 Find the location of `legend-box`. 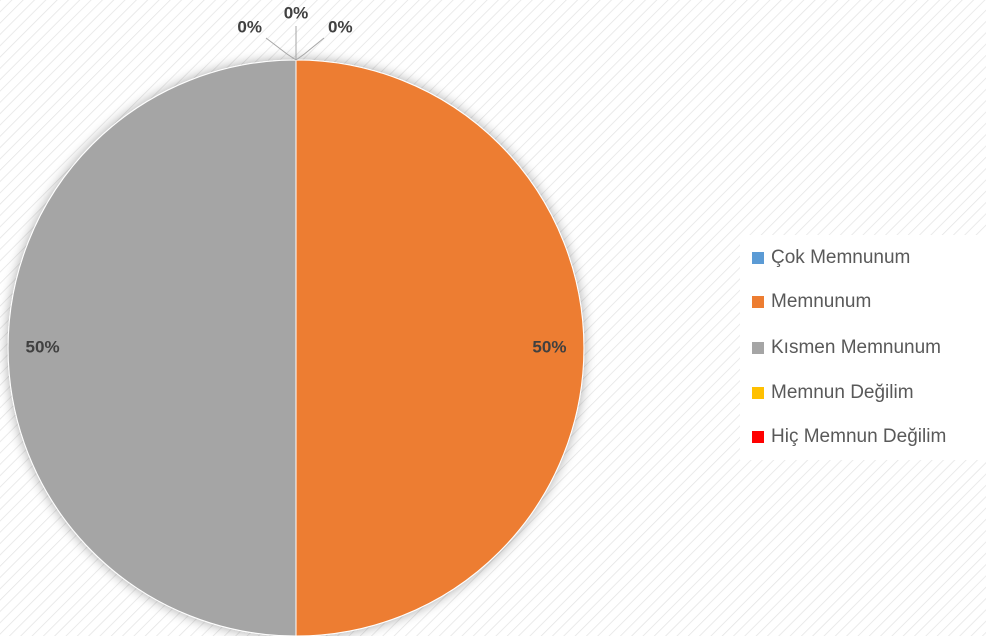

legend-box is located at coordinates (863, 347).